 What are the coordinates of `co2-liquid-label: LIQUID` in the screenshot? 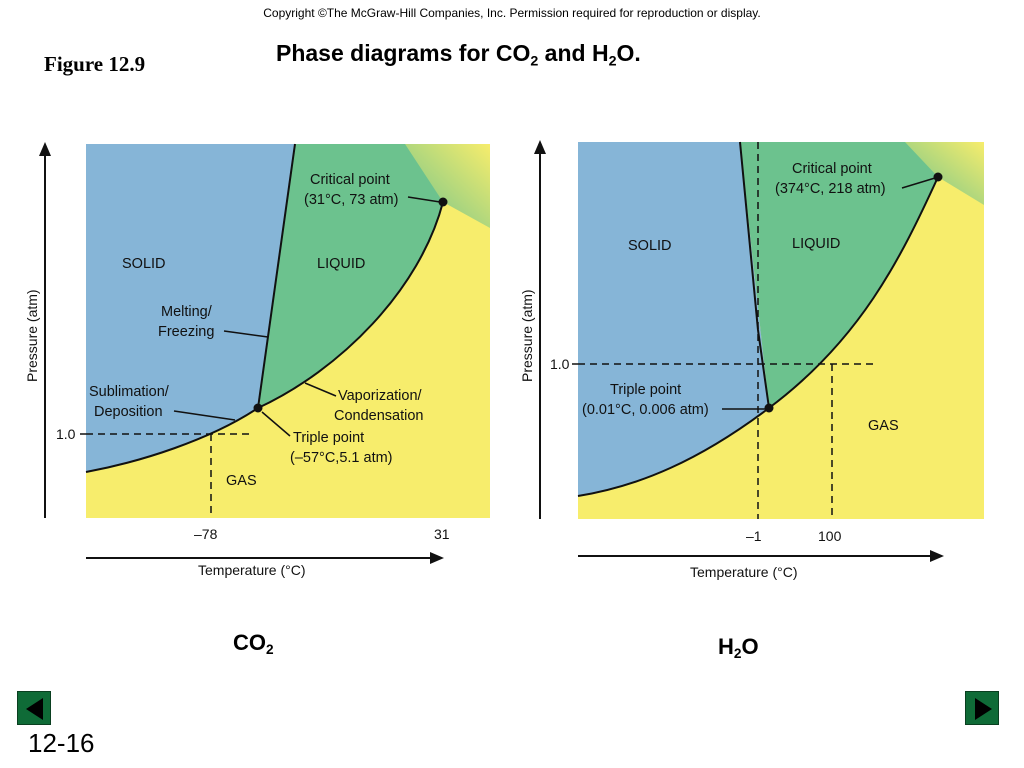 It's located at (341, 264).